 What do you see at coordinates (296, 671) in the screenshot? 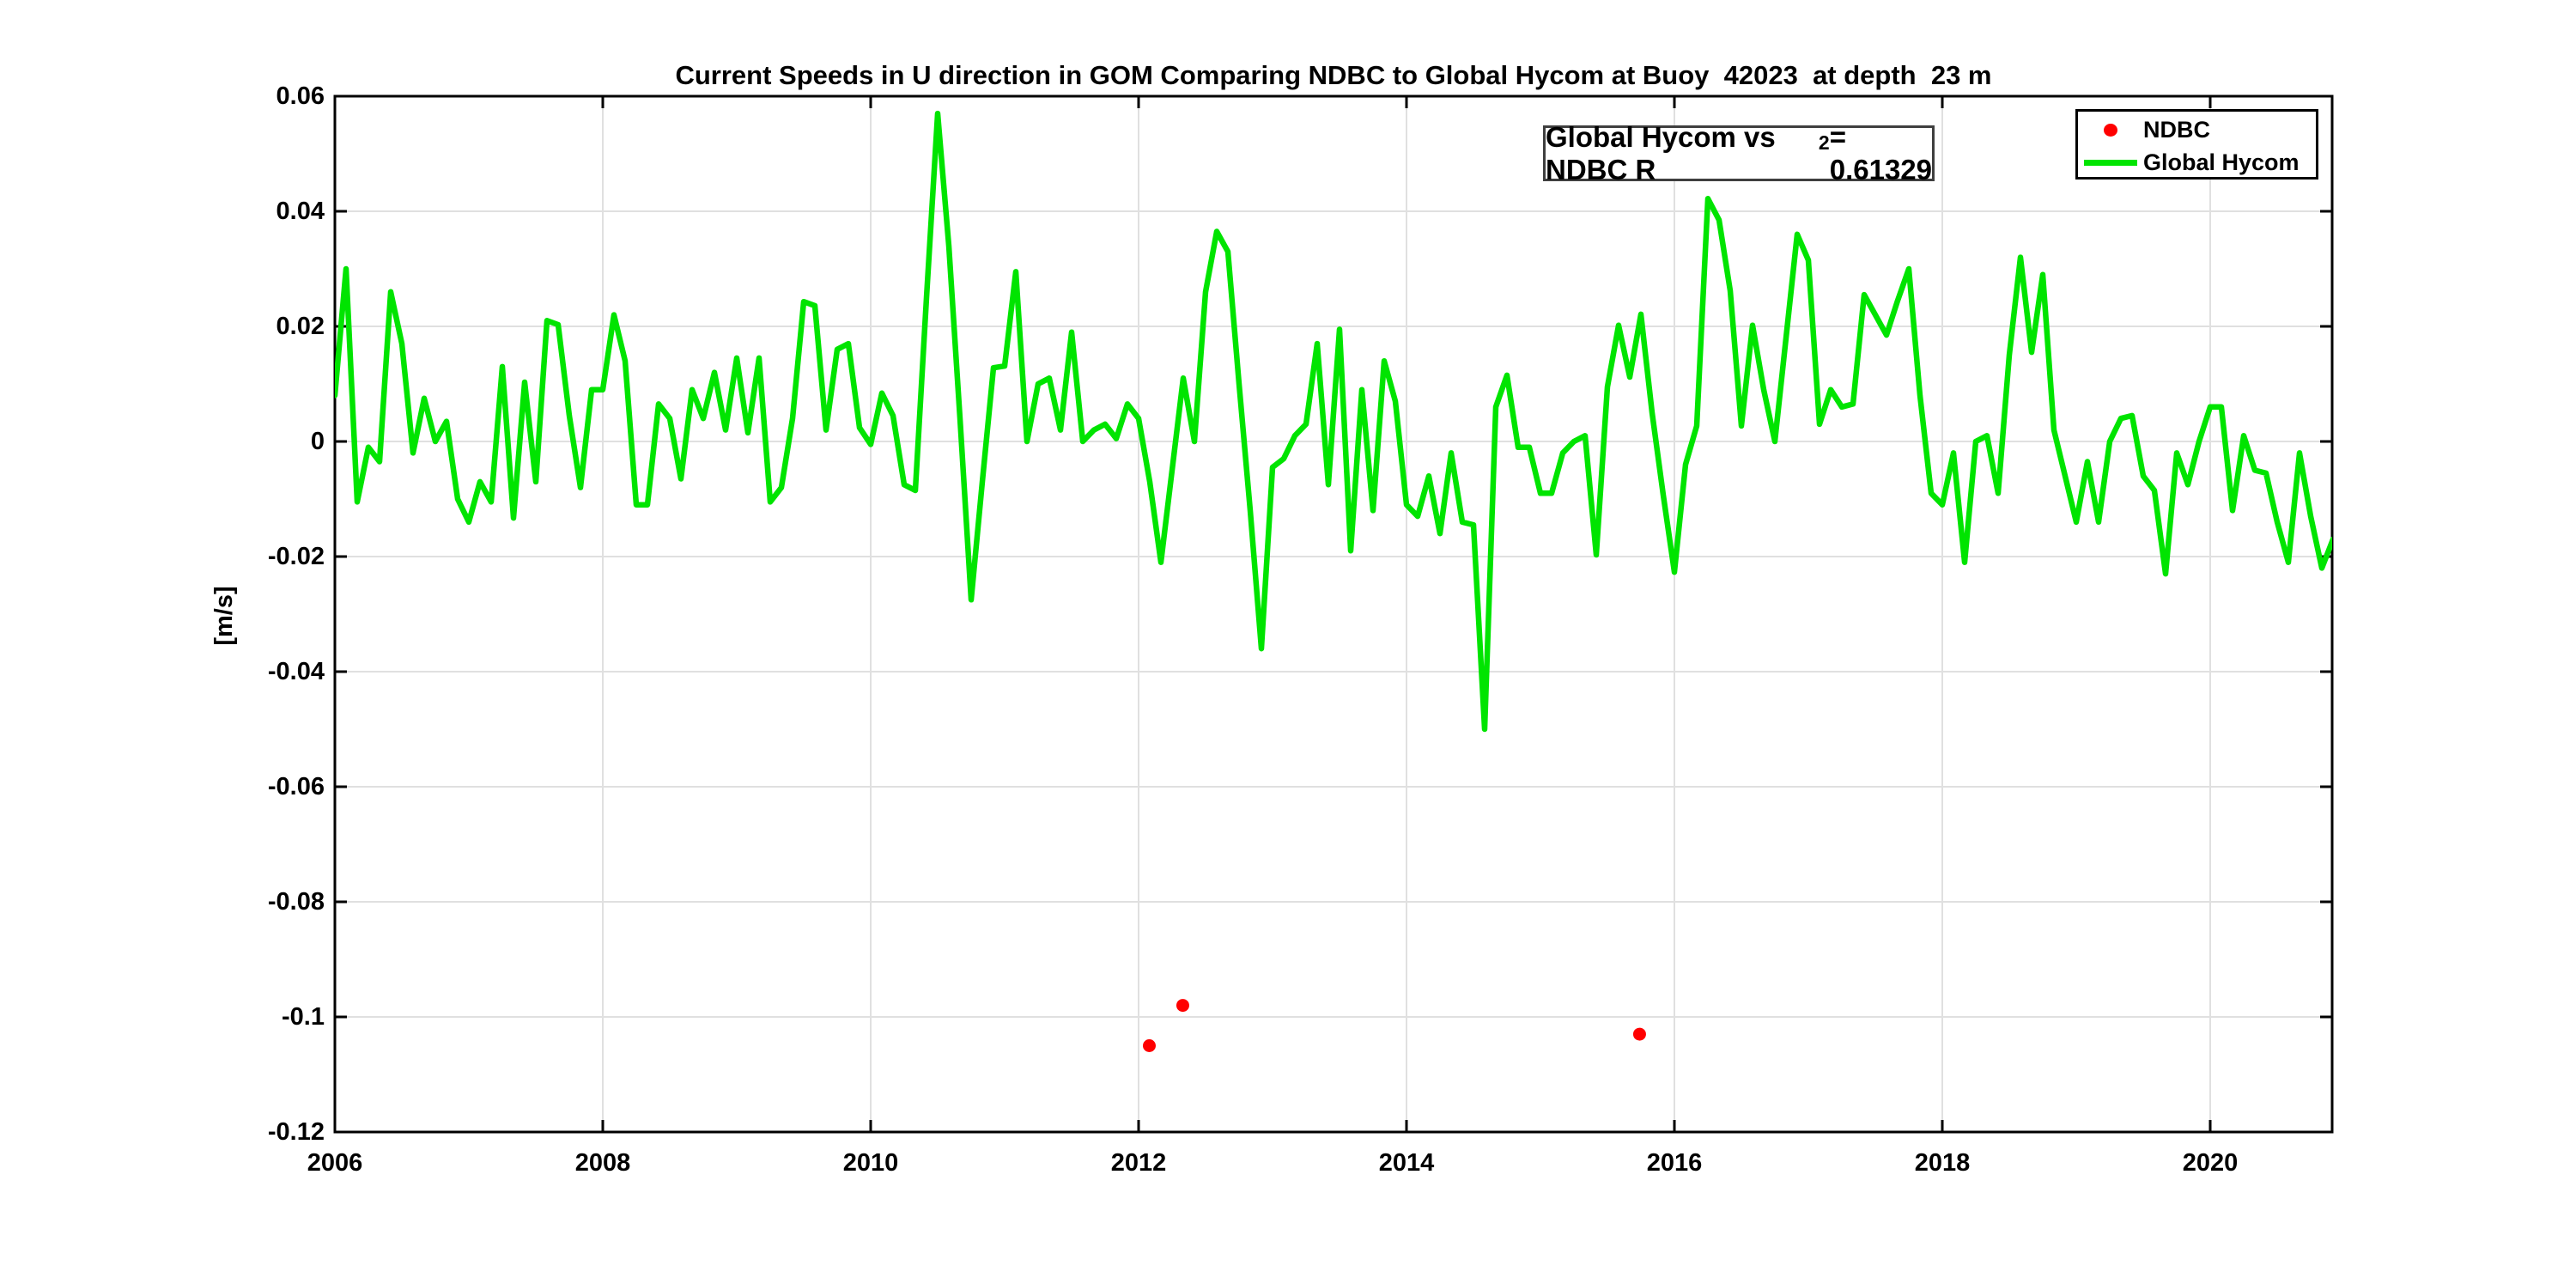
I see `y-tick-label: -0.04` at bounding box center [296, 671].